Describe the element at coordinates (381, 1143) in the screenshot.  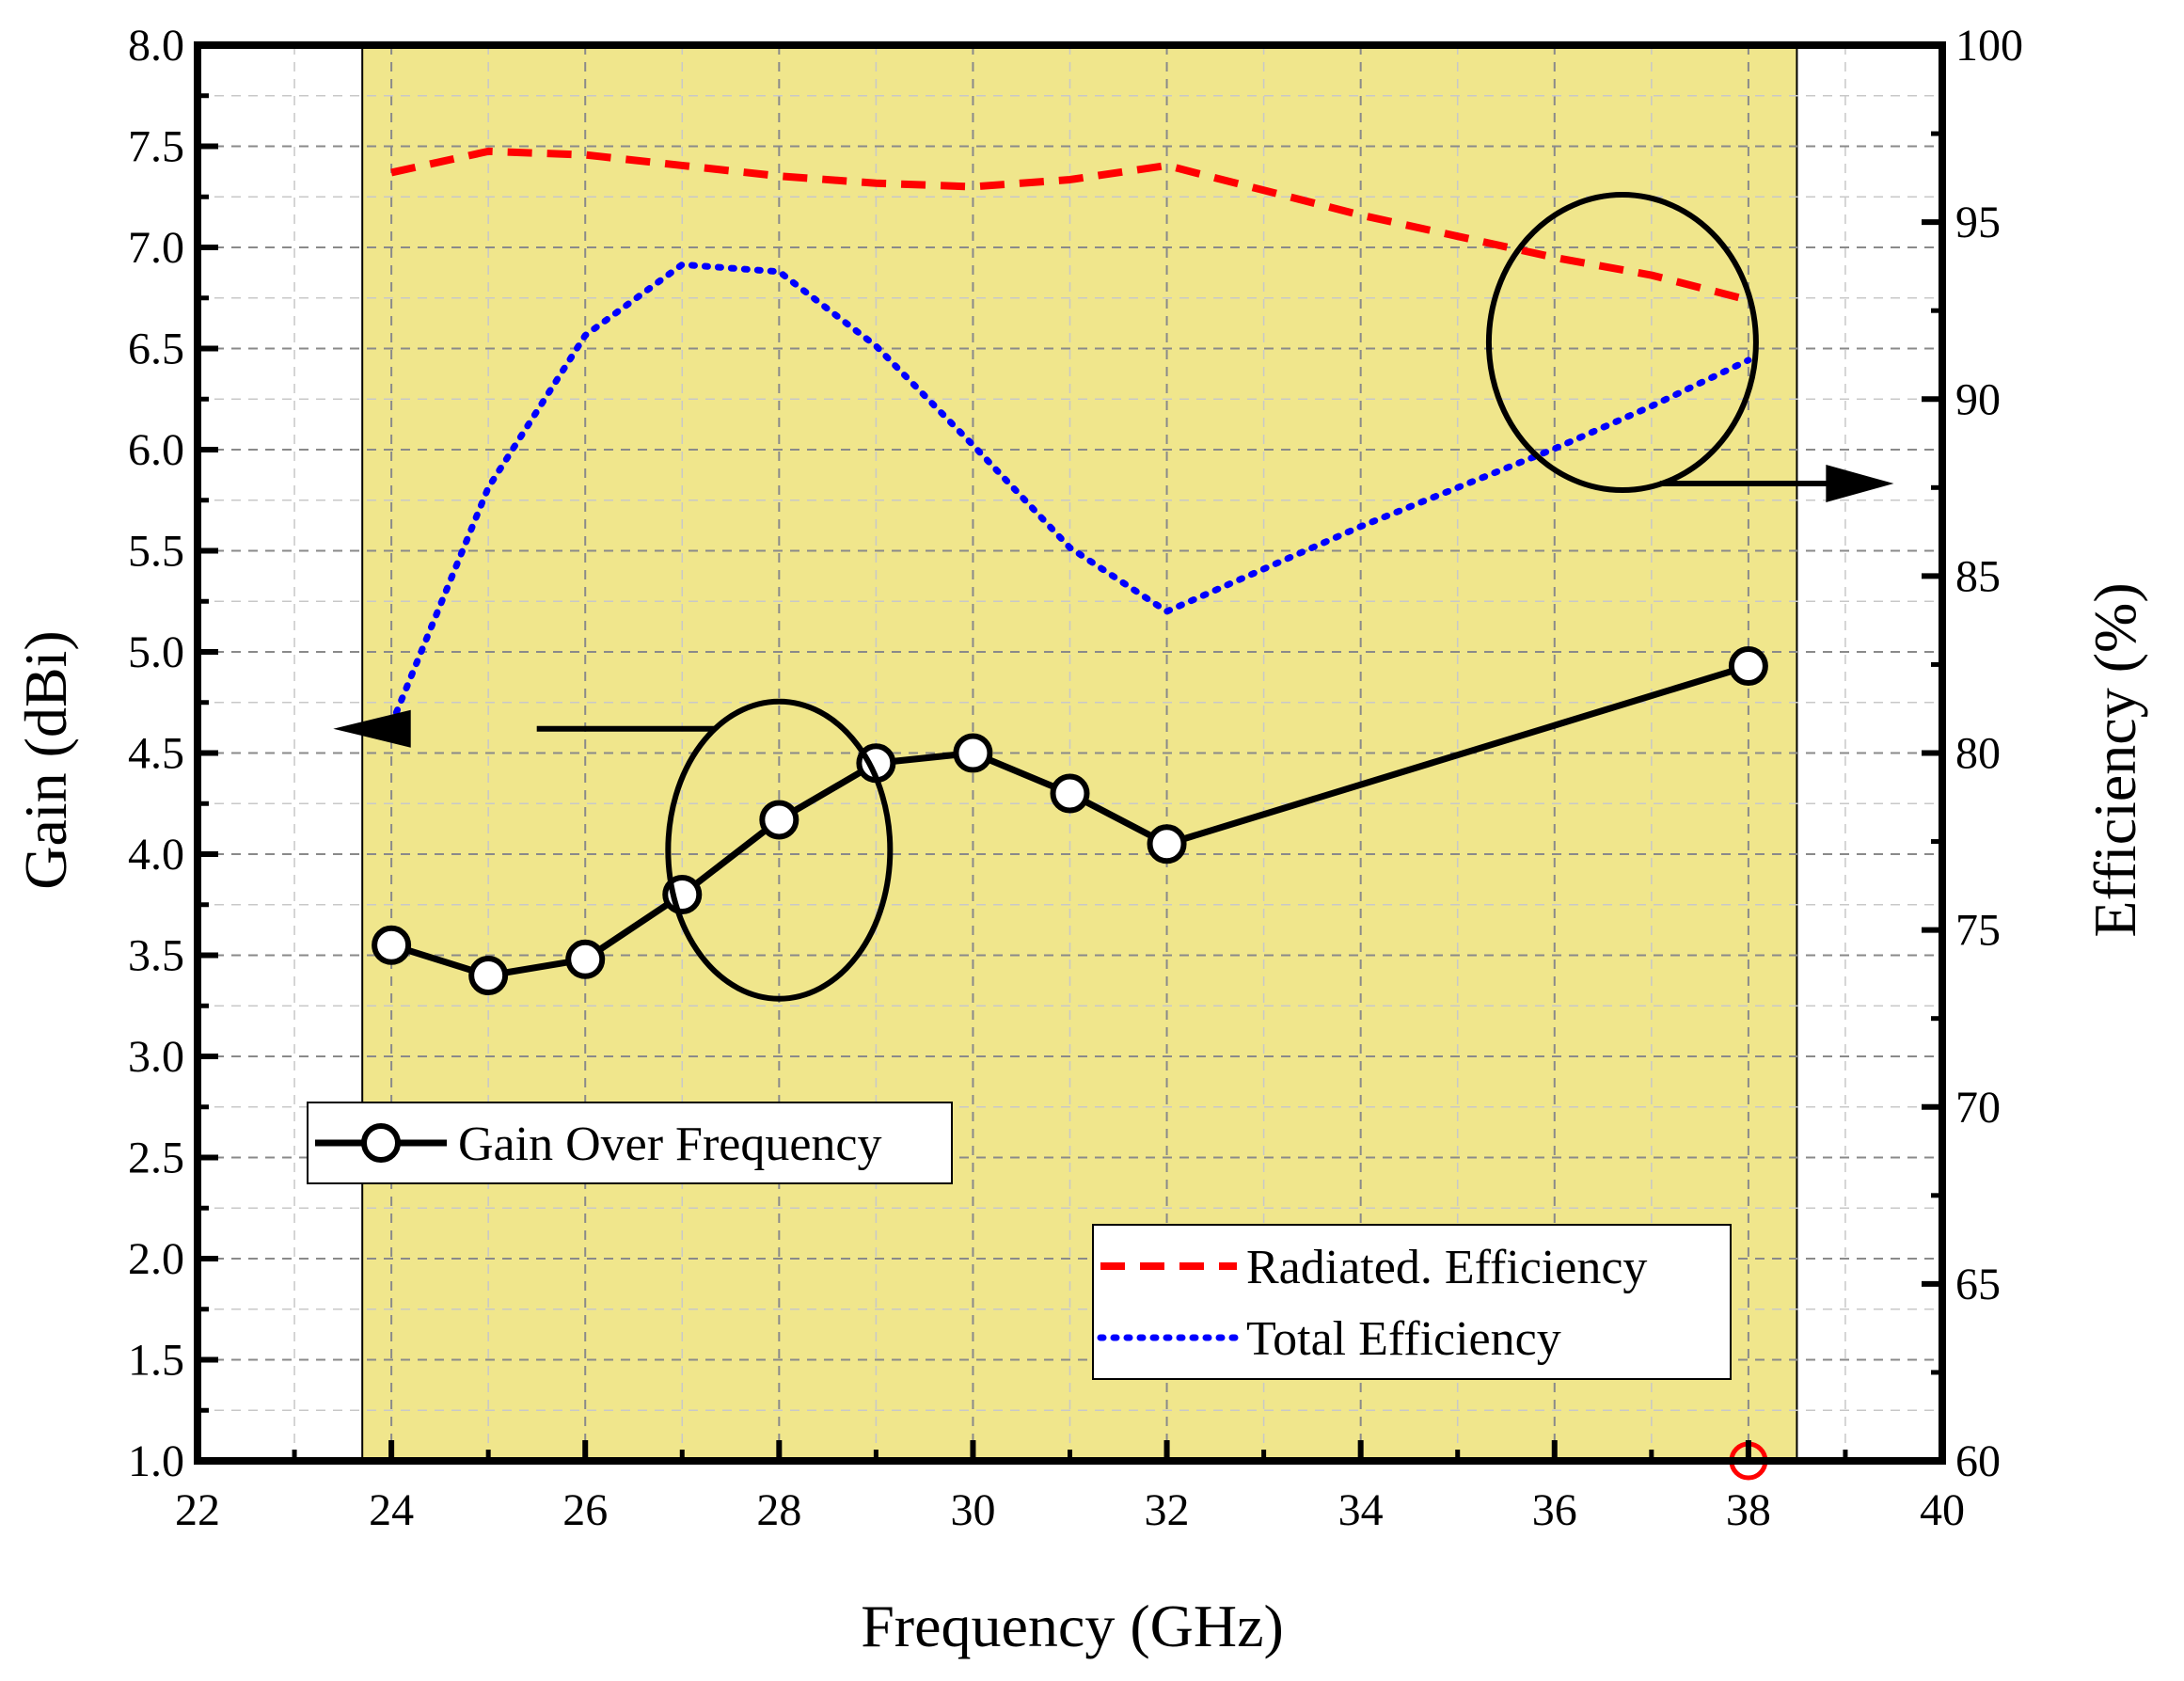
I see `legend-marker-gain` at that location.